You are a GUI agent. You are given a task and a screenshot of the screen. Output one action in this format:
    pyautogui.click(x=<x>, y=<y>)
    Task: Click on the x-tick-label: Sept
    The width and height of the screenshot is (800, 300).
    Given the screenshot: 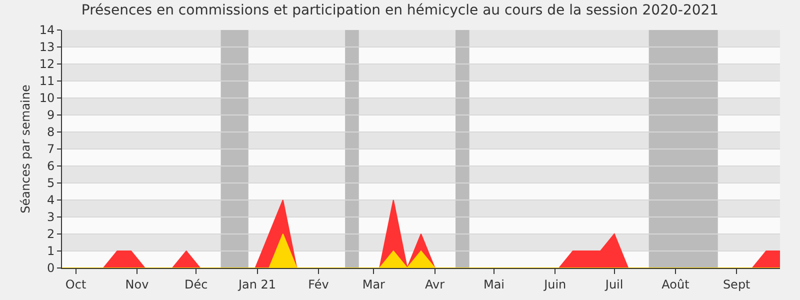 What is the action you would take?
    pyautogui.click(x=736, y=284)
    